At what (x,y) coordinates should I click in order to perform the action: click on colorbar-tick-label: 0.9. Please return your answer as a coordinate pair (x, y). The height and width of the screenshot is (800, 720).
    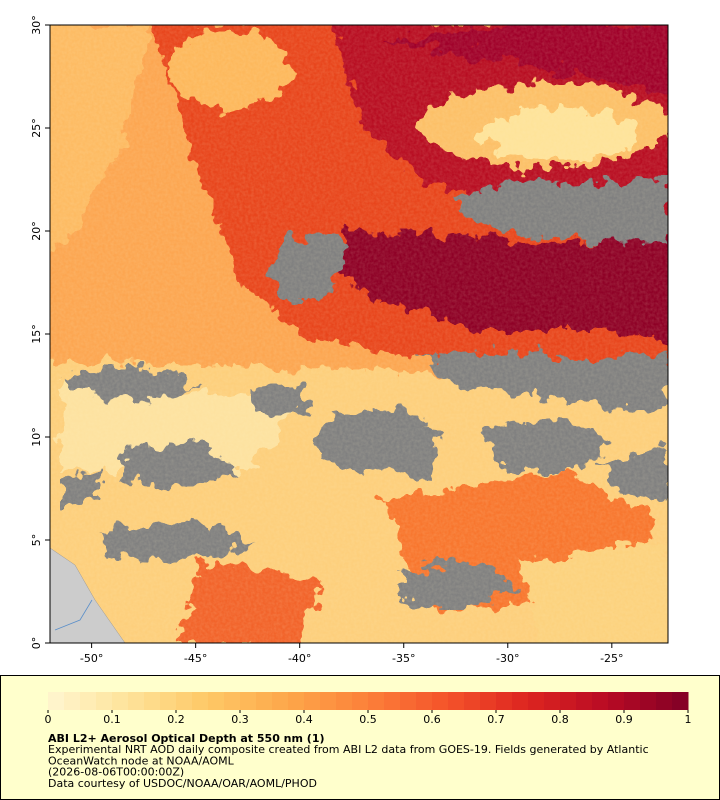
    Looking at the image, I should click on (624, 719).